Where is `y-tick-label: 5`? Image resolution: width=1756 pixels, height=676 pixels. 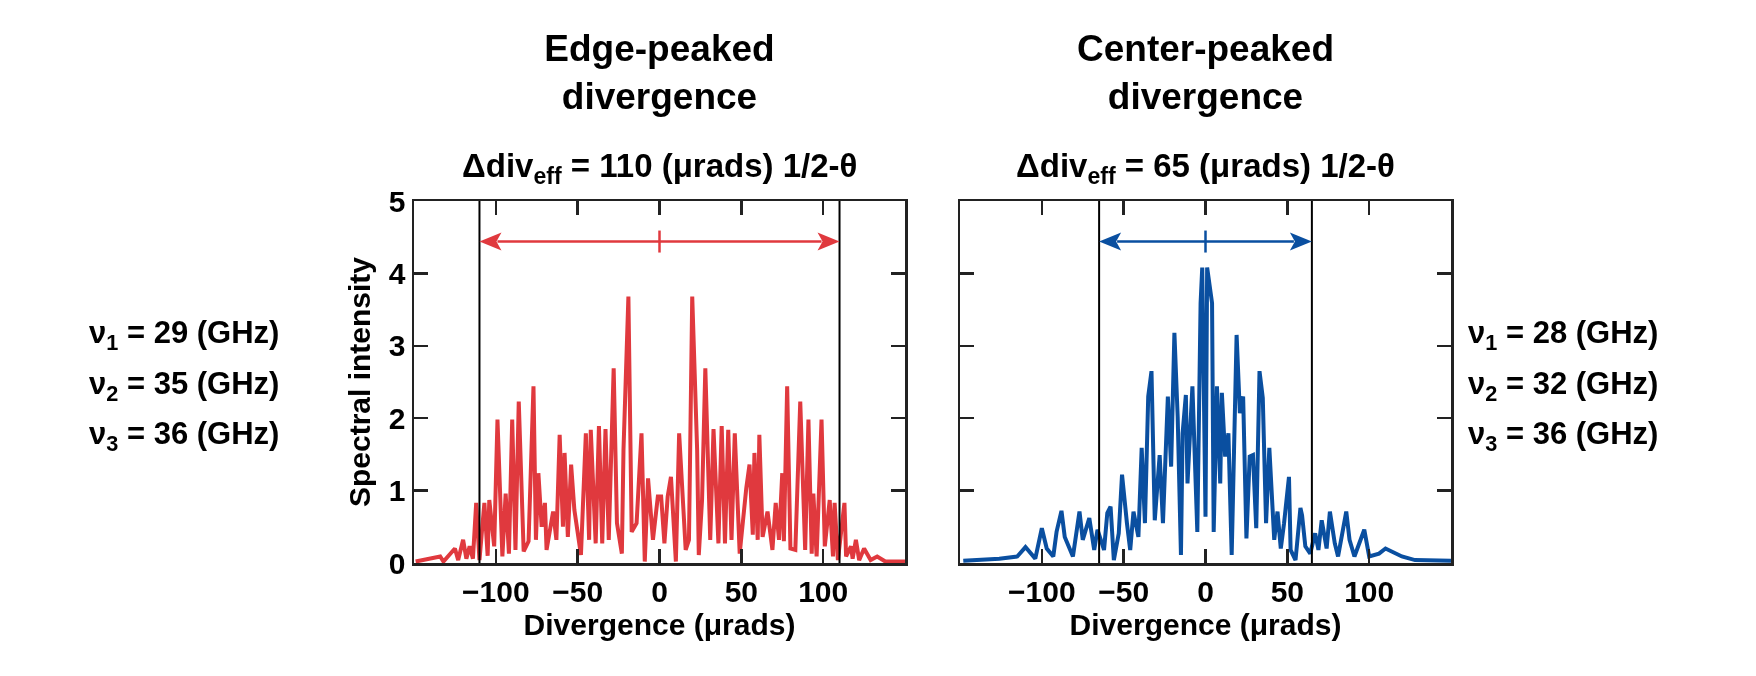 y-tick-label: 5 is located at coordinates (397, 201).